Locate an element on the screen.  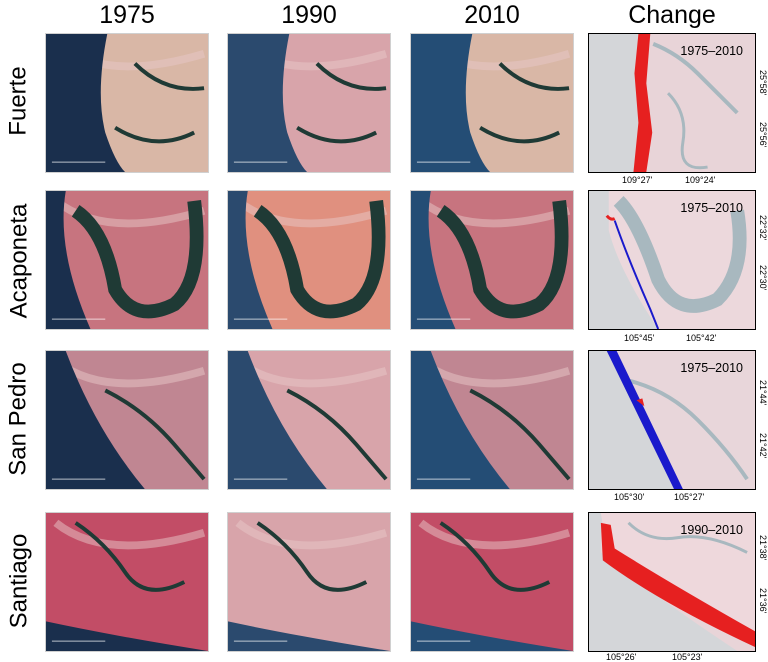
column-header-change: Change is located at coordinates (672, 15).